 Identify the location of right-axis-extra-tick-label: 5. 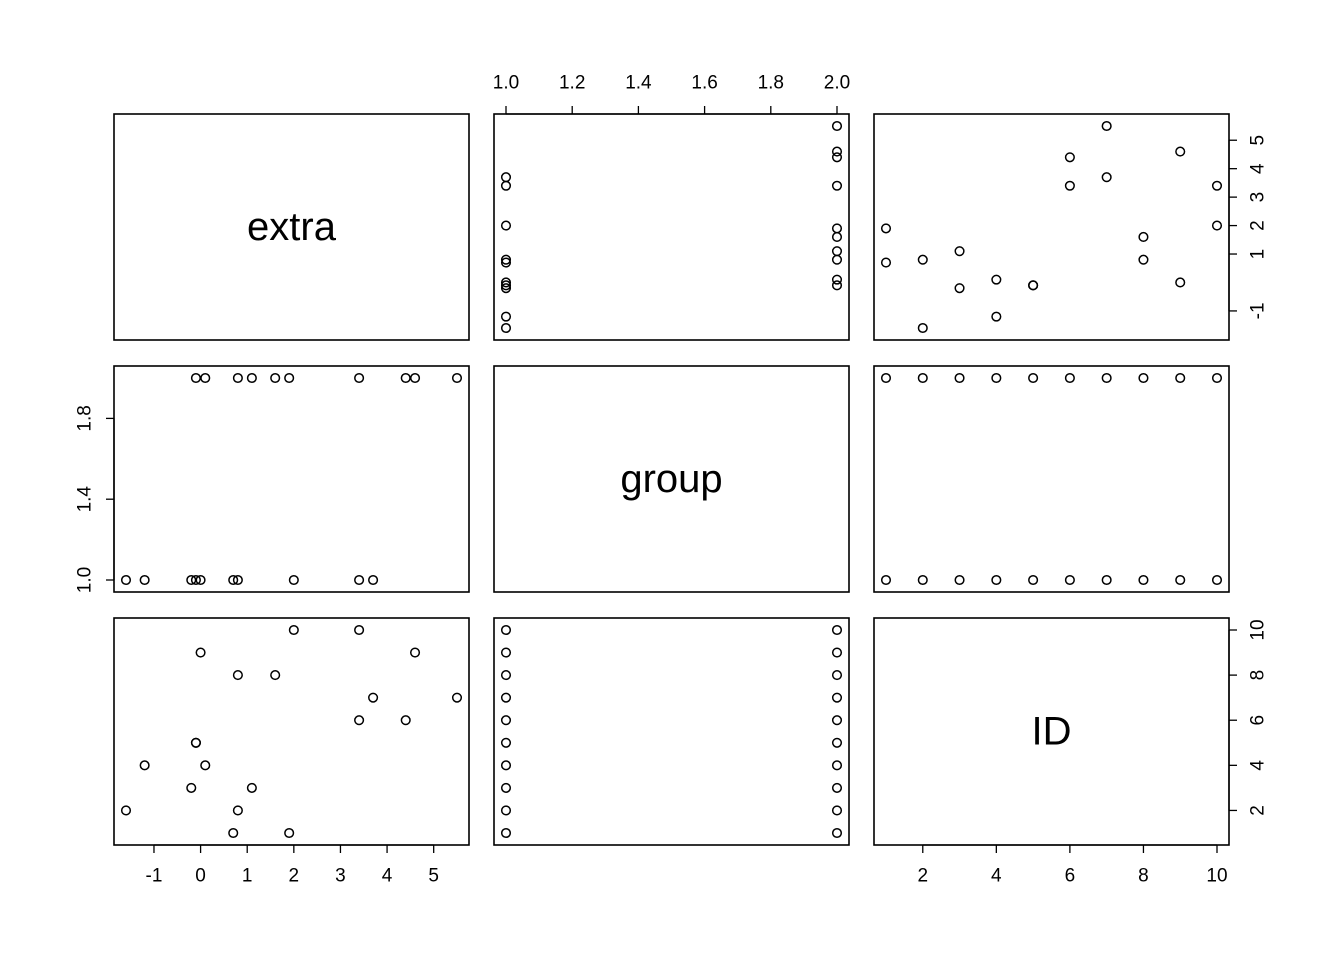
(1258, 140).